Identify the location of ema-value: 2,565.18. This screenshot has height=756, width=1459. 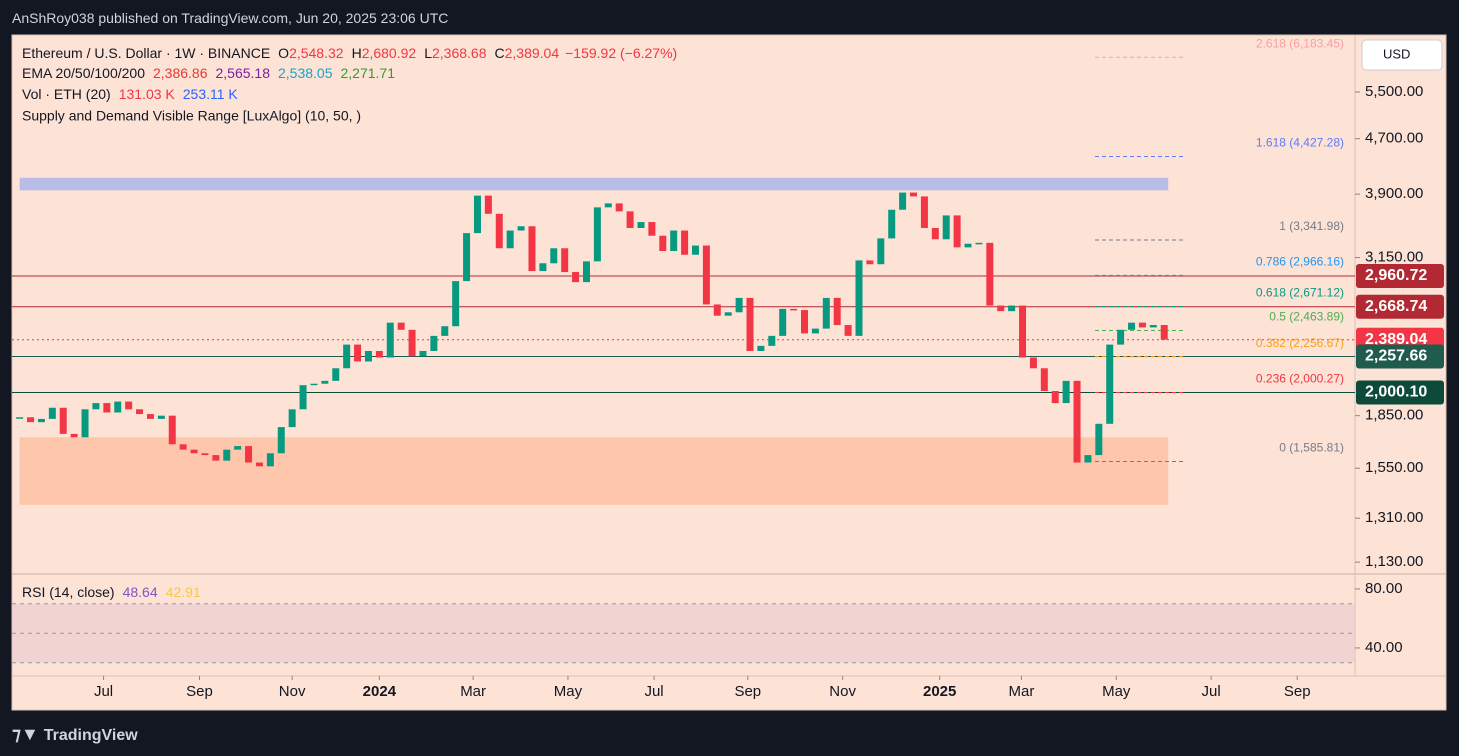
(243, 73).